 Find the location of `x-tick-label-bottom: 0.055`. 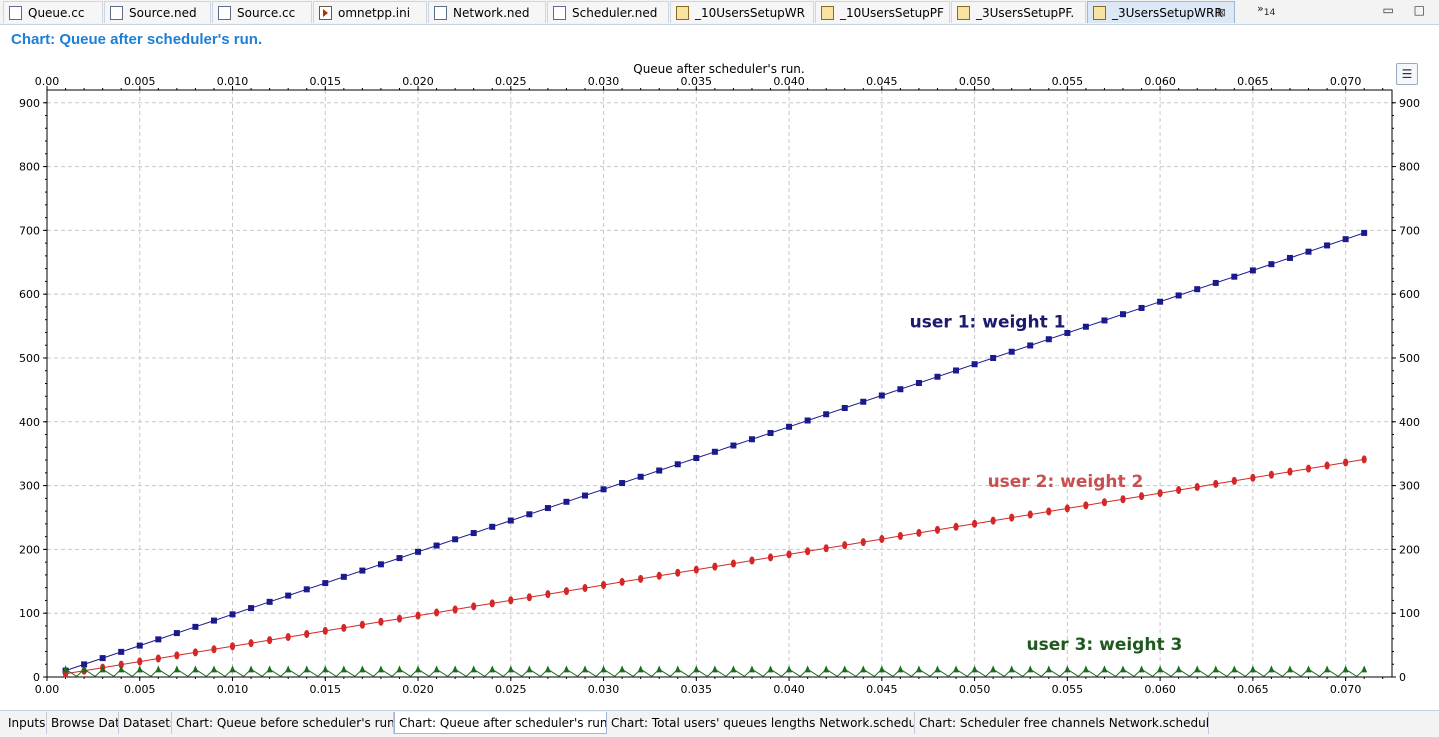

x-tick-label-bottom: 0.055 is located at coordinates (1068, 689).